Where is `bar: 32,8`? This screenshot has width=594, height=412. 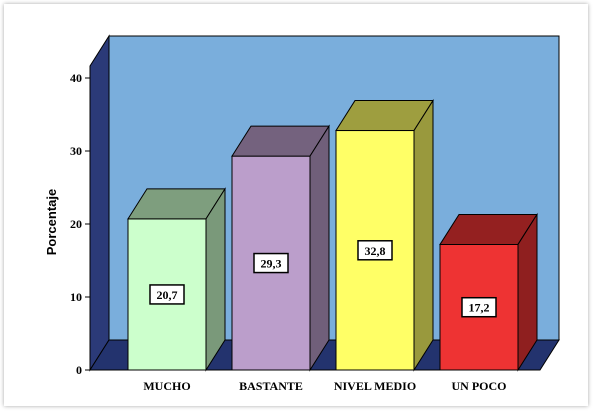 bar: 32,8 is located at coordinates (384, 235).